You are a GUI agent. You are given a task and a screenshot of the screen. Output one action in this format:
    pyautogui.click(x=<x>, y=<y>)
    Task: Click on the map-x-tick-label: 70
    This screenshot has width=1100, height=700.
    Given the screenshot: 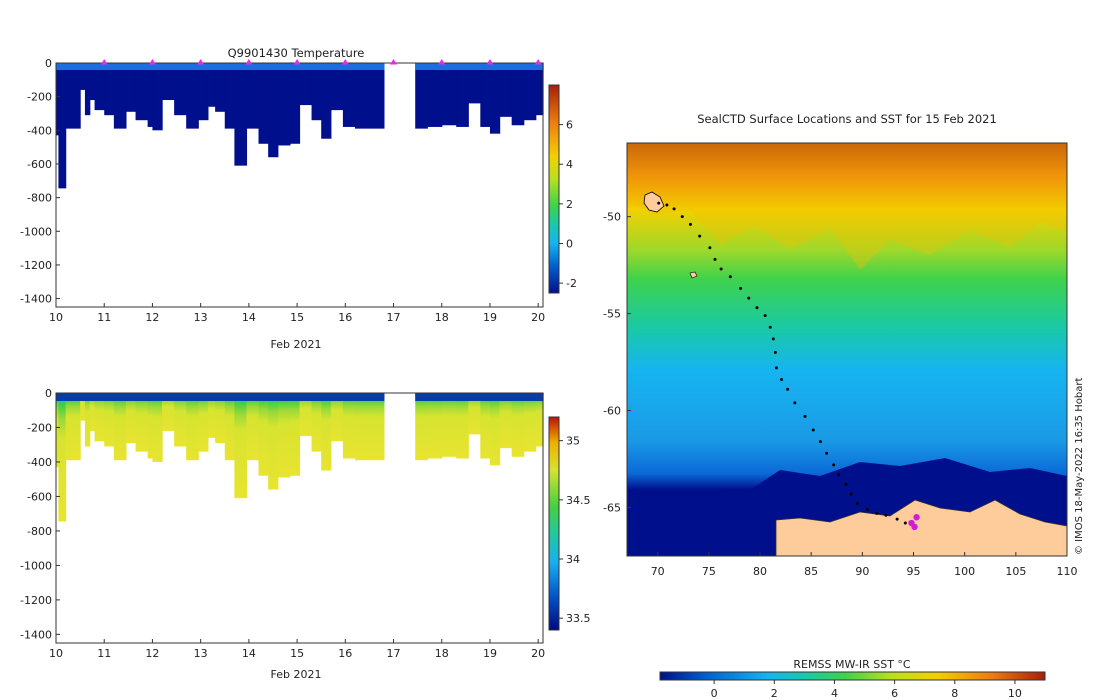 What is the action you would take?
    pyautogui.click(x=658, y=571)
    